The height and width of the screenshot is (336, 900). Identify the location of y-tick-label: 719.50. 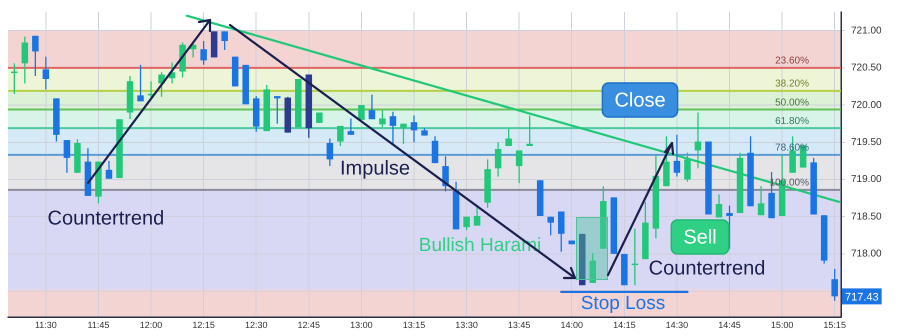
(866, 142).